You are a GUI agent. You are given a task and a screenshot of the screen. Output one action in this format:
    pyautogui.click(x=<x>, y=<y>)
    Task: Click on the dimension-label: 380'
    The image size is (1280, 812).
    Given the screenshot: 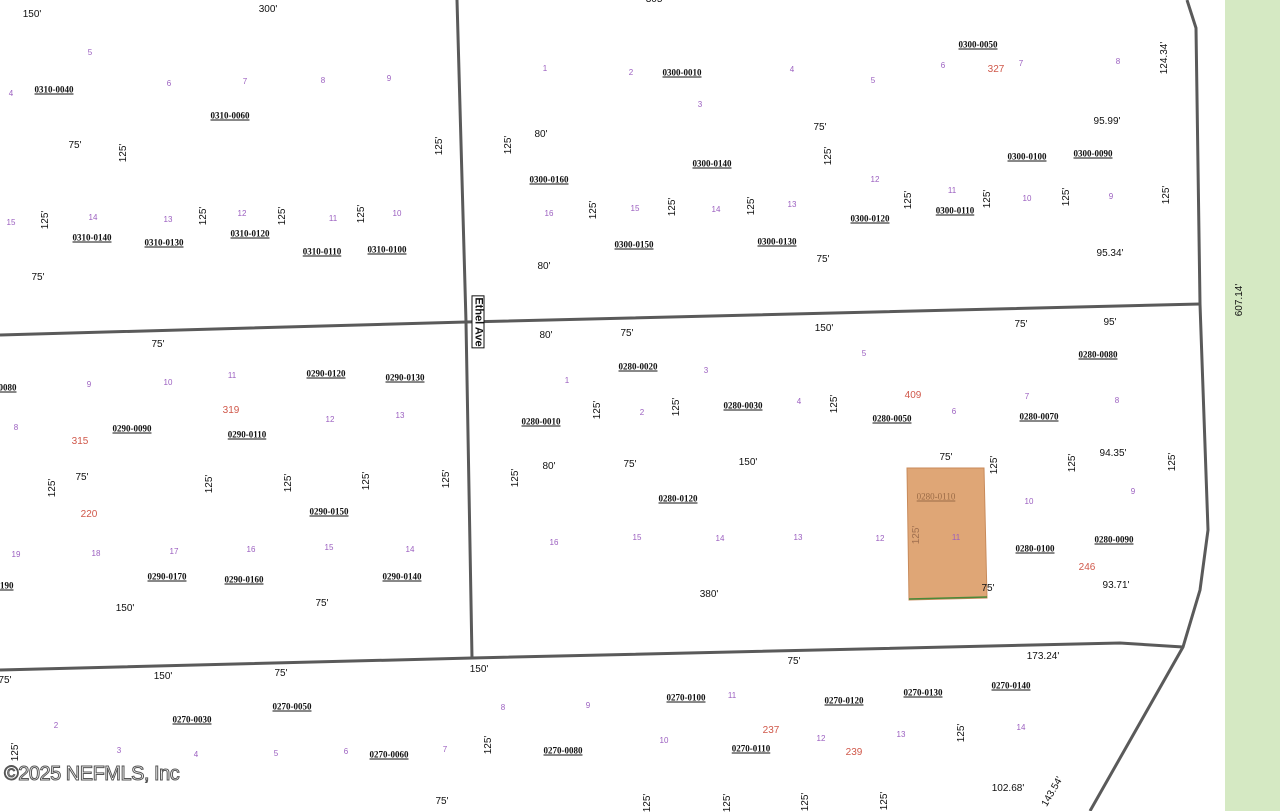 What is the action you would take?
    pyautogui.click(x=709, y=594)
    